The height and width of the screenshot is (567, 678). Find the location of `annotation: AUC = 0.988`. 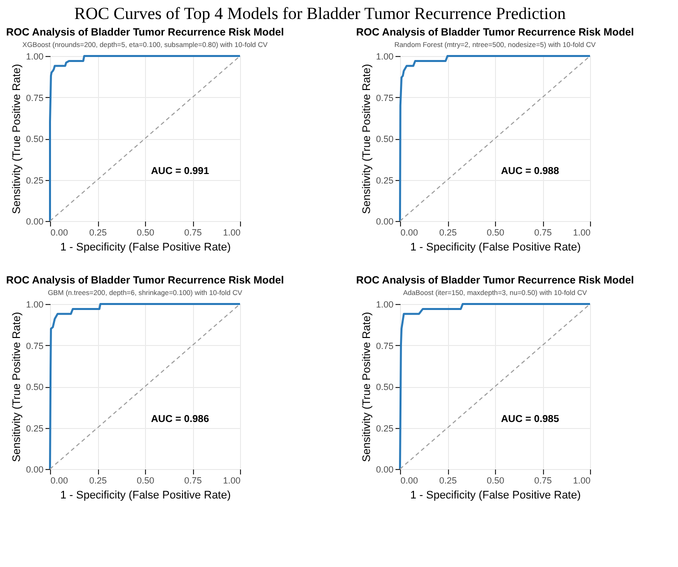

annotation: AUC = 0.988 is located at coordinates (530, 171).